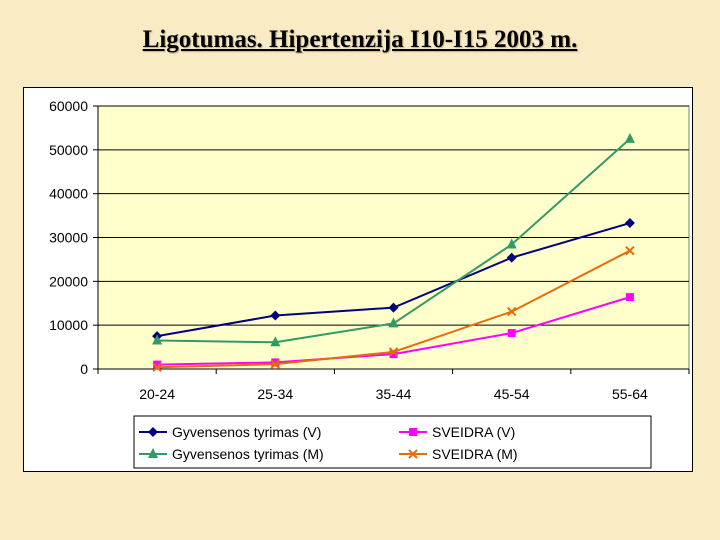  I want to click on y-tick-label: 60000, so click(68, 106).